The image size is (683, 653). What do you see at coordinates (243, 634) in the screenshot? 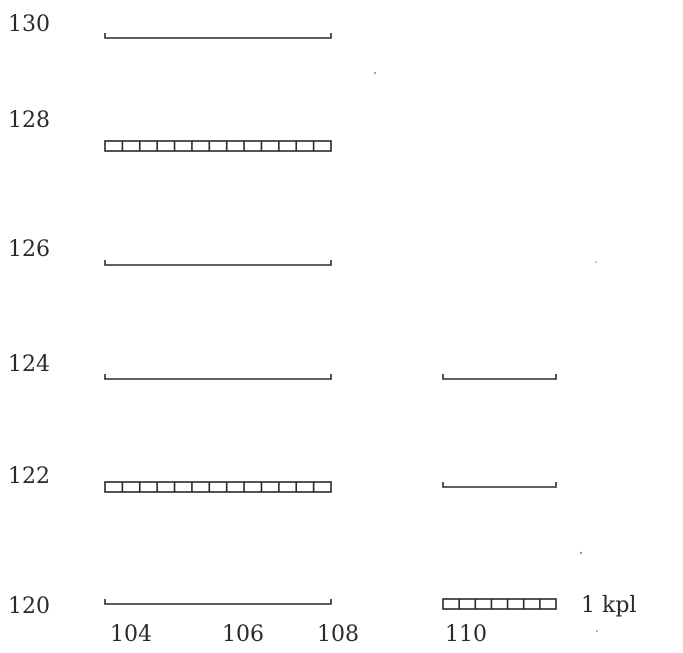
I see `x-label-106: 106` at bounding box center [243, 634].